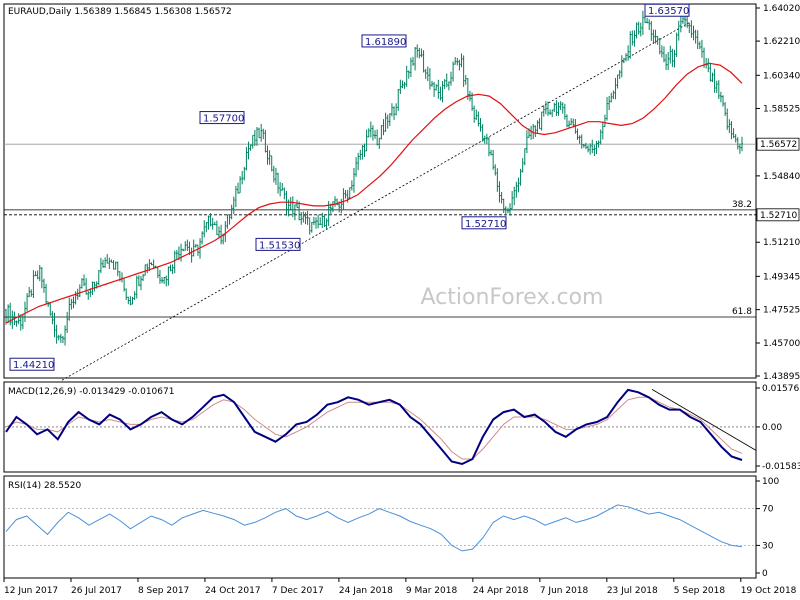 The image size is (800, 600). What do you see at coordinates (781, 42) in the screenshot?
I see `price-tick-label: 1.62210` at bounding box center [781, 42].